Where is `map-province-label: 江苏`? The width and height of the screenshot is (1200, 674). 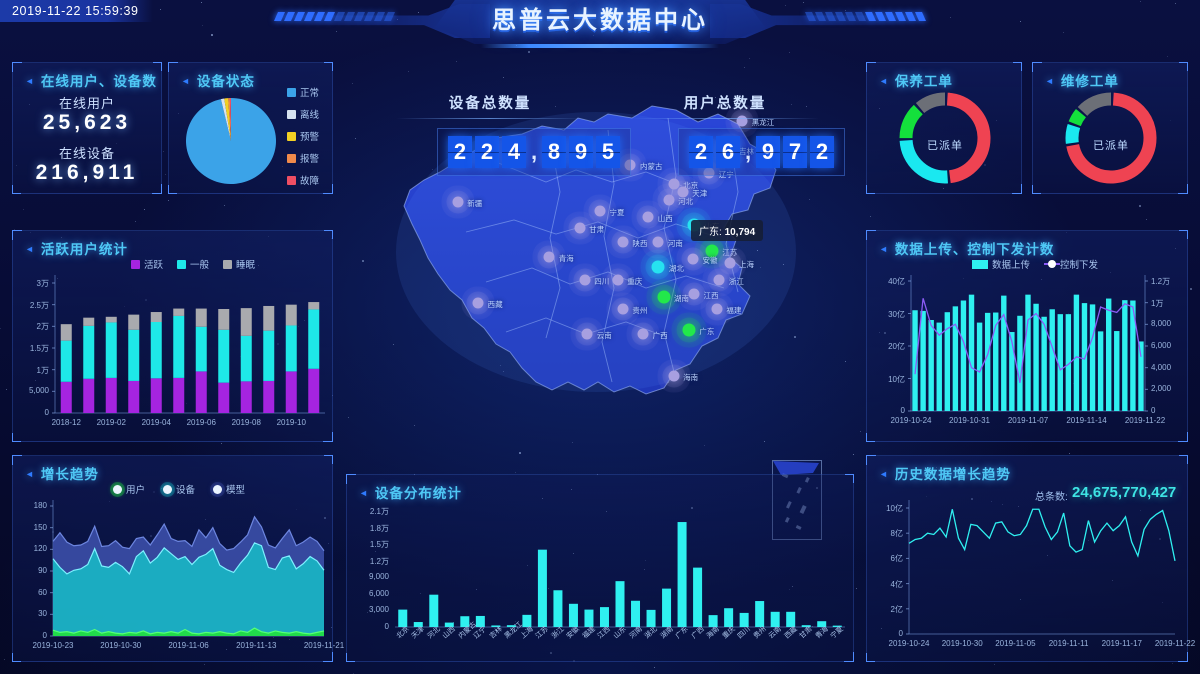
map-province-label: 江苏 is located at coordinates (730, 252).